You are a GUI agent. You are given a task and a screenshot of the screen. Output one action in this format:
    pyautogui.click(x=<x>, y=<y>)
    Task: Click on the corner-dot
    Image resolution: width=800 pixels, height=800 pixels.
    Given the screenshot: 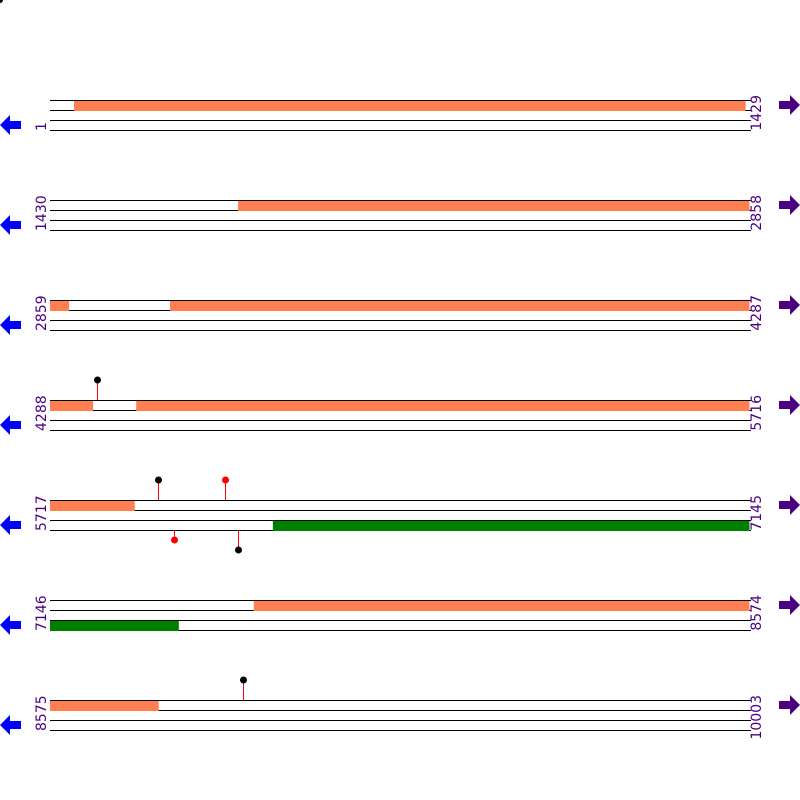 What is the action you would take?
    pyautogui.click(x=1, y=1)
    